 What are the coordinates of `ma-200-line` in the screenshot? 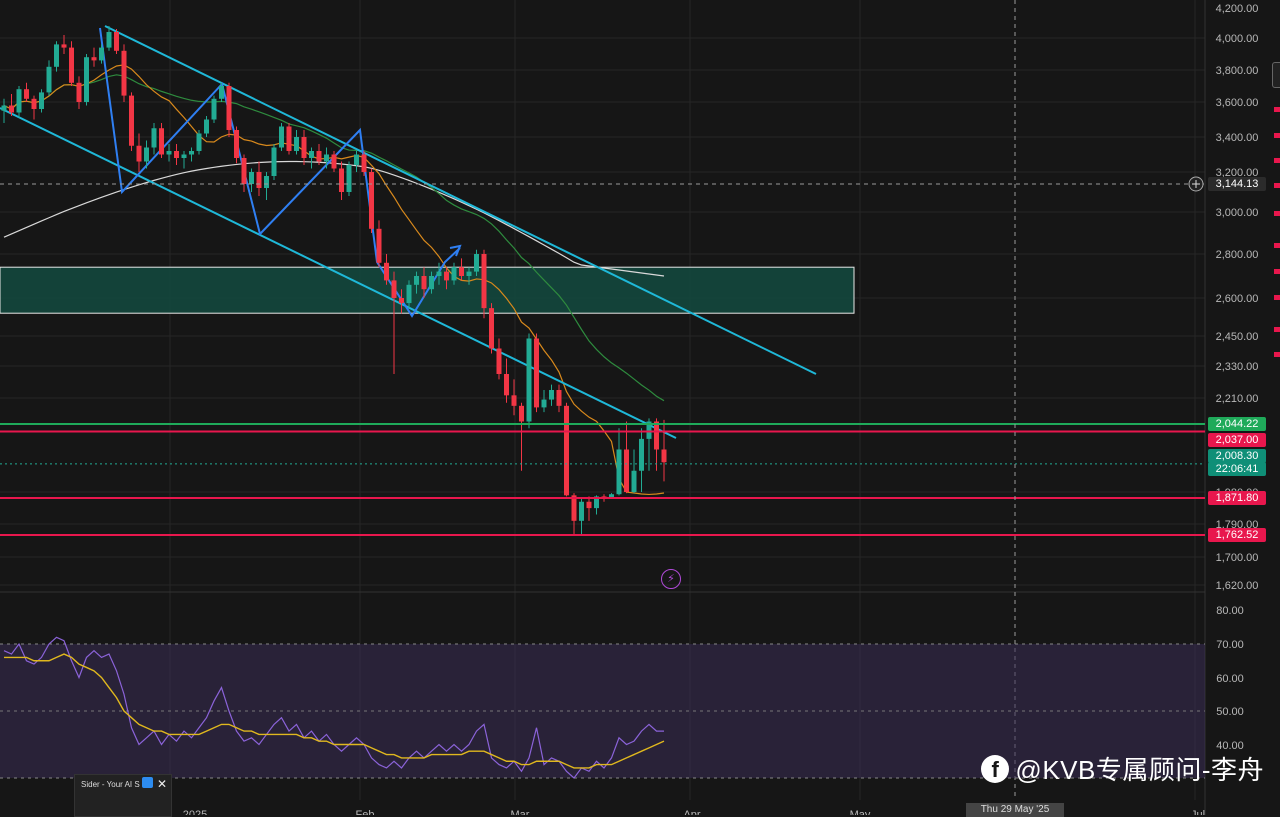 It's located at (334, 218).